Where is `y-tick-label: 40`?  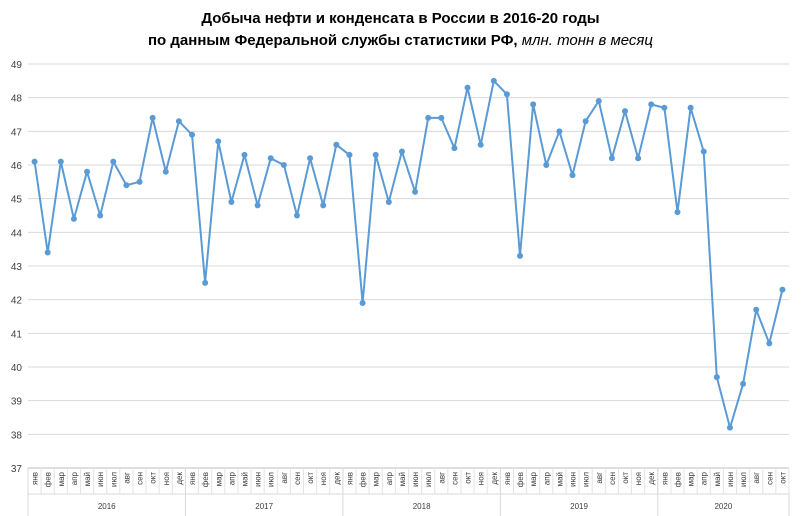 y-tick-label: 40 is located at coordinates (17, 368).